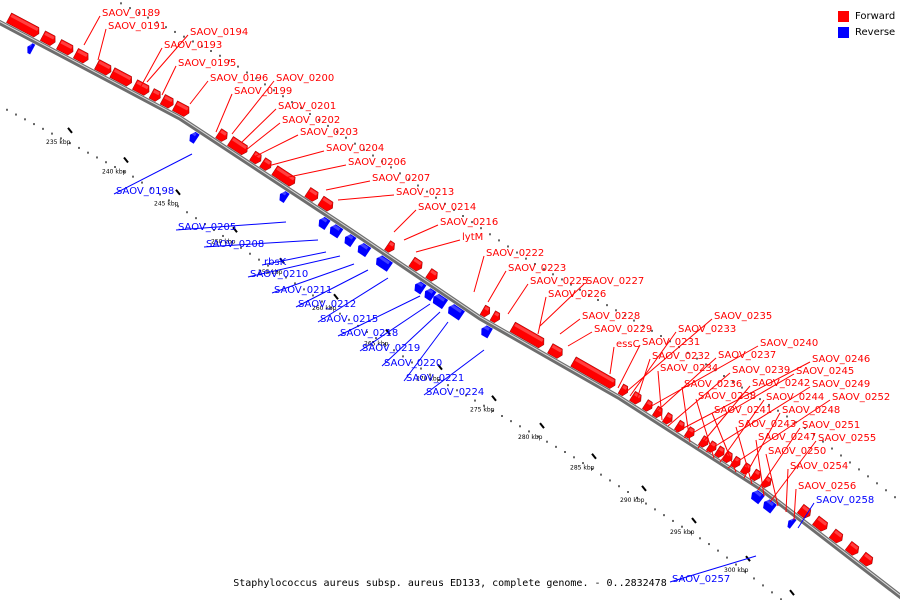  I want to click on forward-gene-label: SAOV_0226, so click(577, 294).